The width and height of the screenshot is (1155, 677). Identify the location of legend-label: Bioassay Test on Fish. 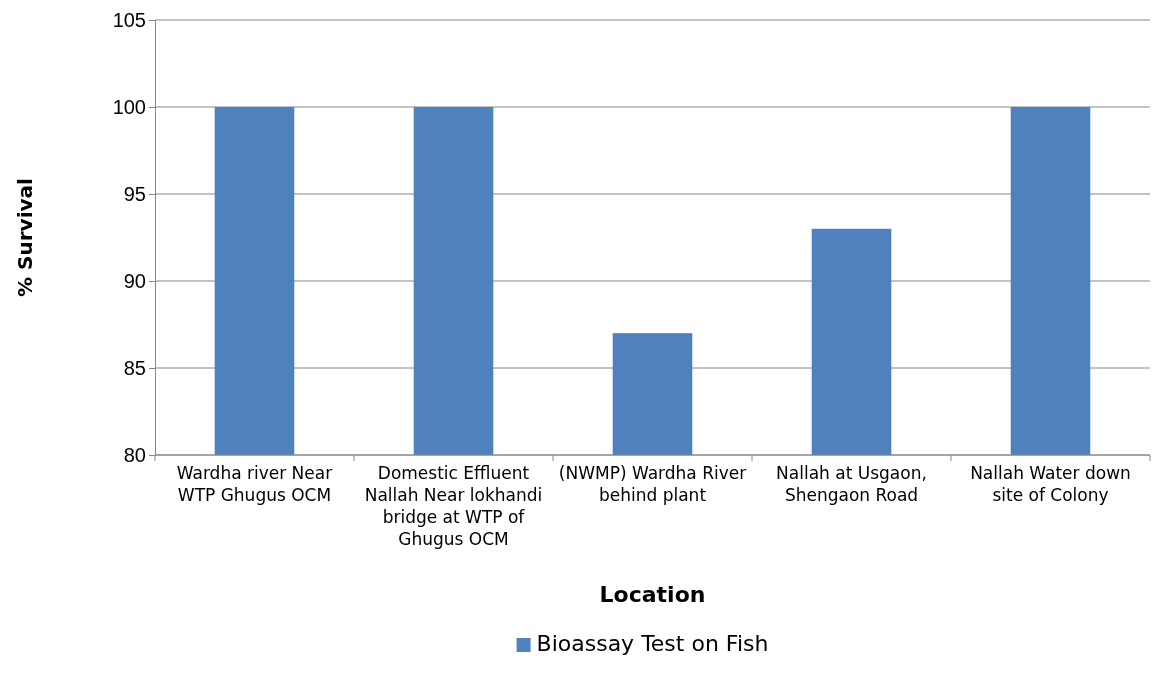
(652, 643).